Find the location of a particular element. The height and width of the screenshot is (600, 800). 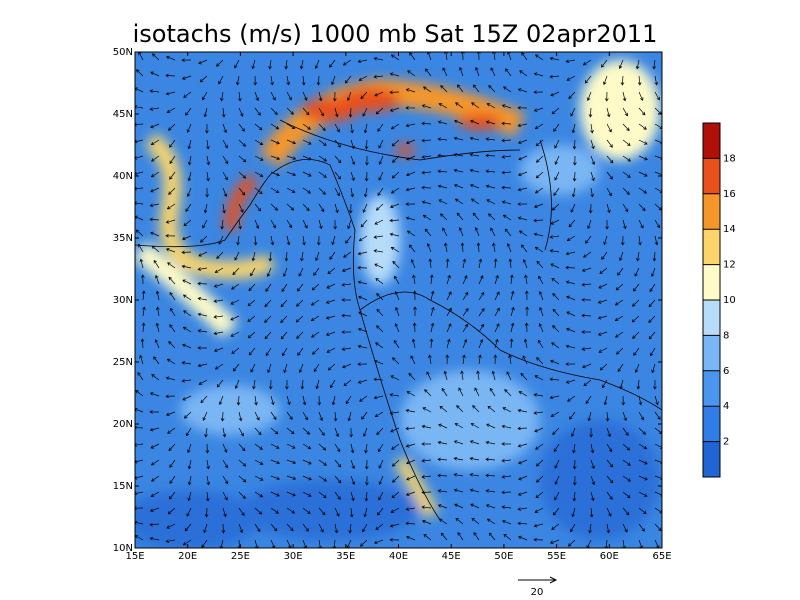

reference-arrowhead is located at coordinates (553, 580).